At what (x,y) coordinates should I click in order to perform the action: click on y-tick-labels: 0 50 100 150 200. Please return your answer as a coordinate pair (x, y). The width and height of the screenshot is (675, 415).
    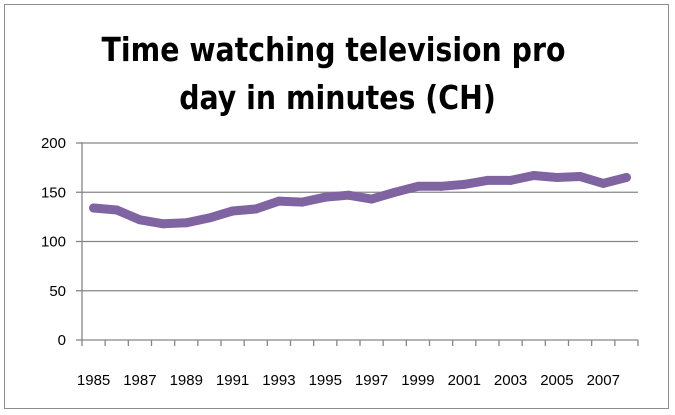
    Looking at the image, I should click on (53, 242).